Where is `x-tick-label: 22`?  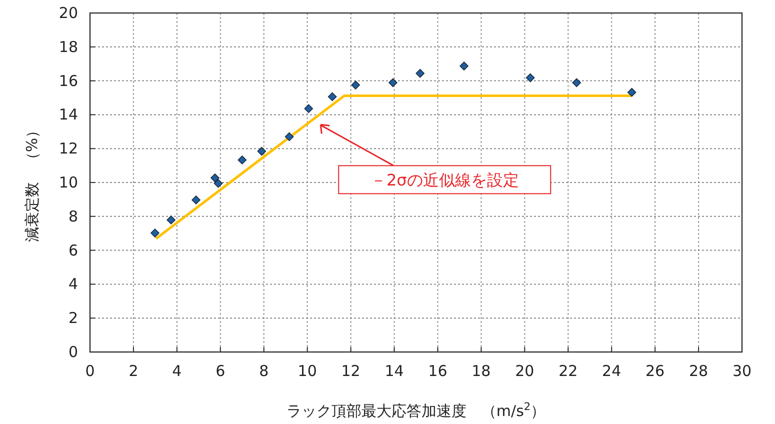 x-tick-label: 22 is located at coordinates (568, 371).